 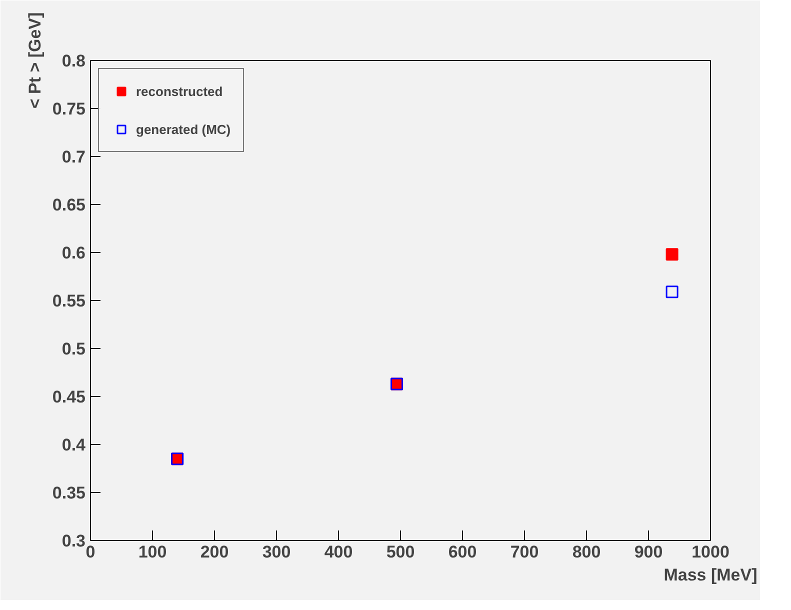 I want to click on x-tick-label: 300, so click(x=276, y=552).